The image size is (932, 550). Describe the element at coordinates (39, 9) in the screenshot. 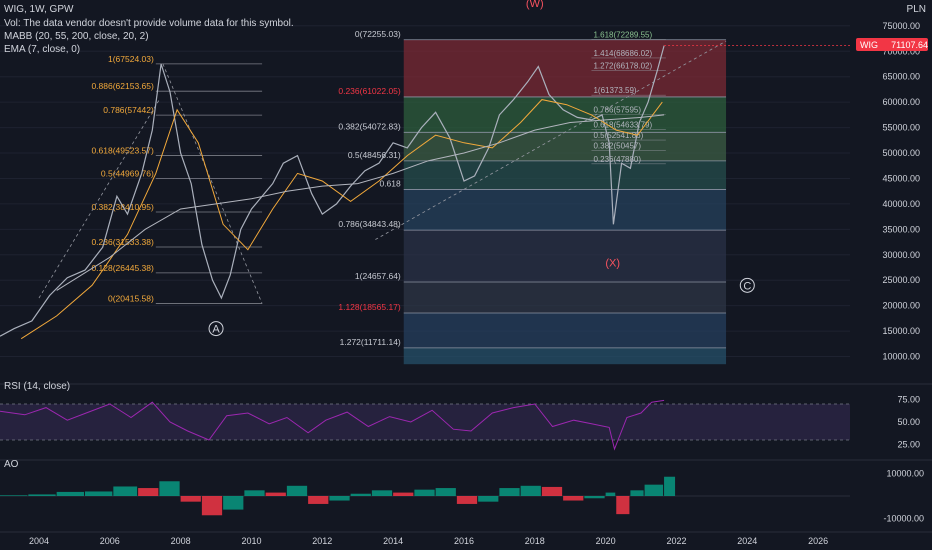

I see `symbol-title: WIG, 1W, GPW` at that location.